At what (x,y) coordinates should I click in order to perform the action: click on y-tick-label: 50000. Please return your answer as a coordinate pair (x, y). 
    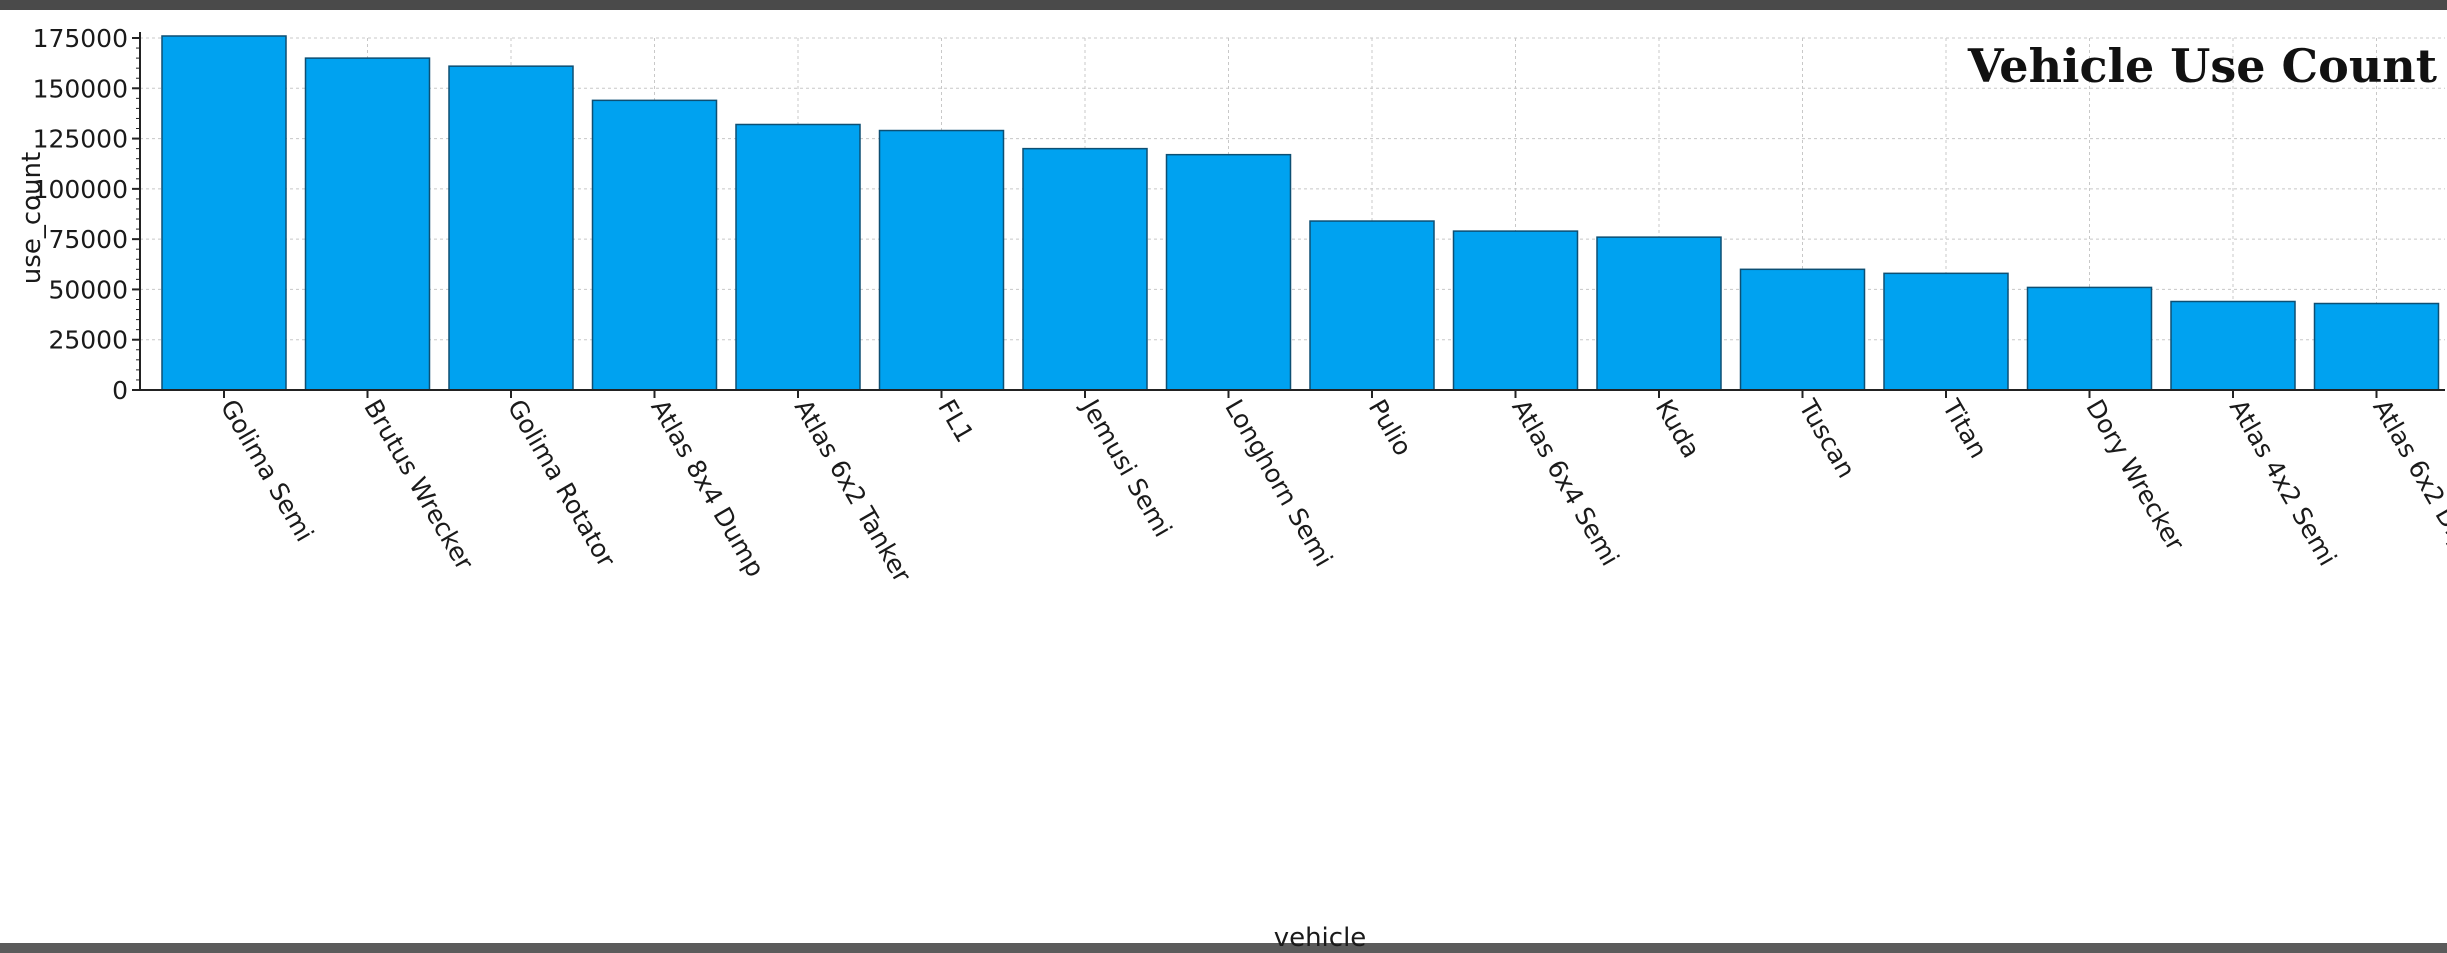
    Looking at the image, I should click on (88, 289).